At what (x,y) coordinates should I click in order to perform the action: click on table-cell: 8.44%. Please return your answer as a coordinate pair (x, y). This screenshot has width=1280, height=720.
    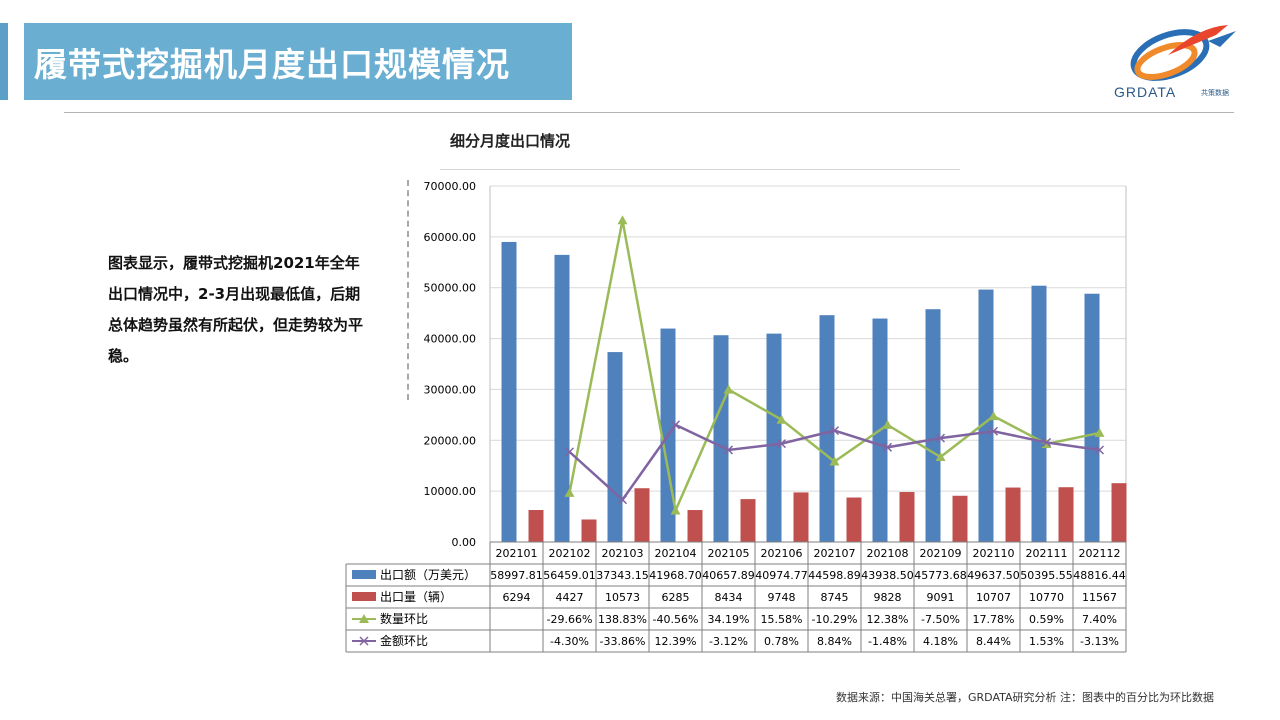
    Looking at the image, I should click on (993, 641).